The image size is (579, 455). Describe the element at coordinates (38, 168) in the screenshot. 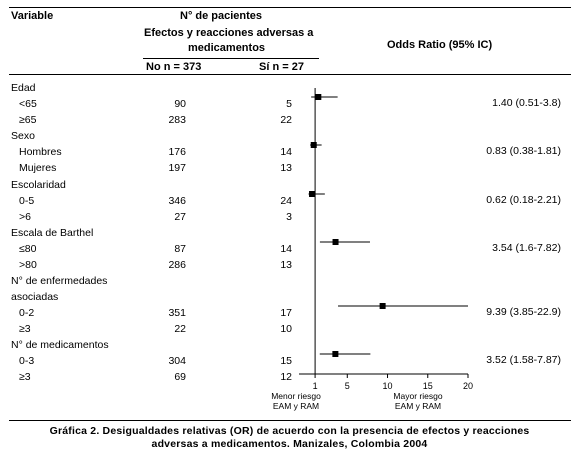

I see `row-label: Mujeres` at that location.